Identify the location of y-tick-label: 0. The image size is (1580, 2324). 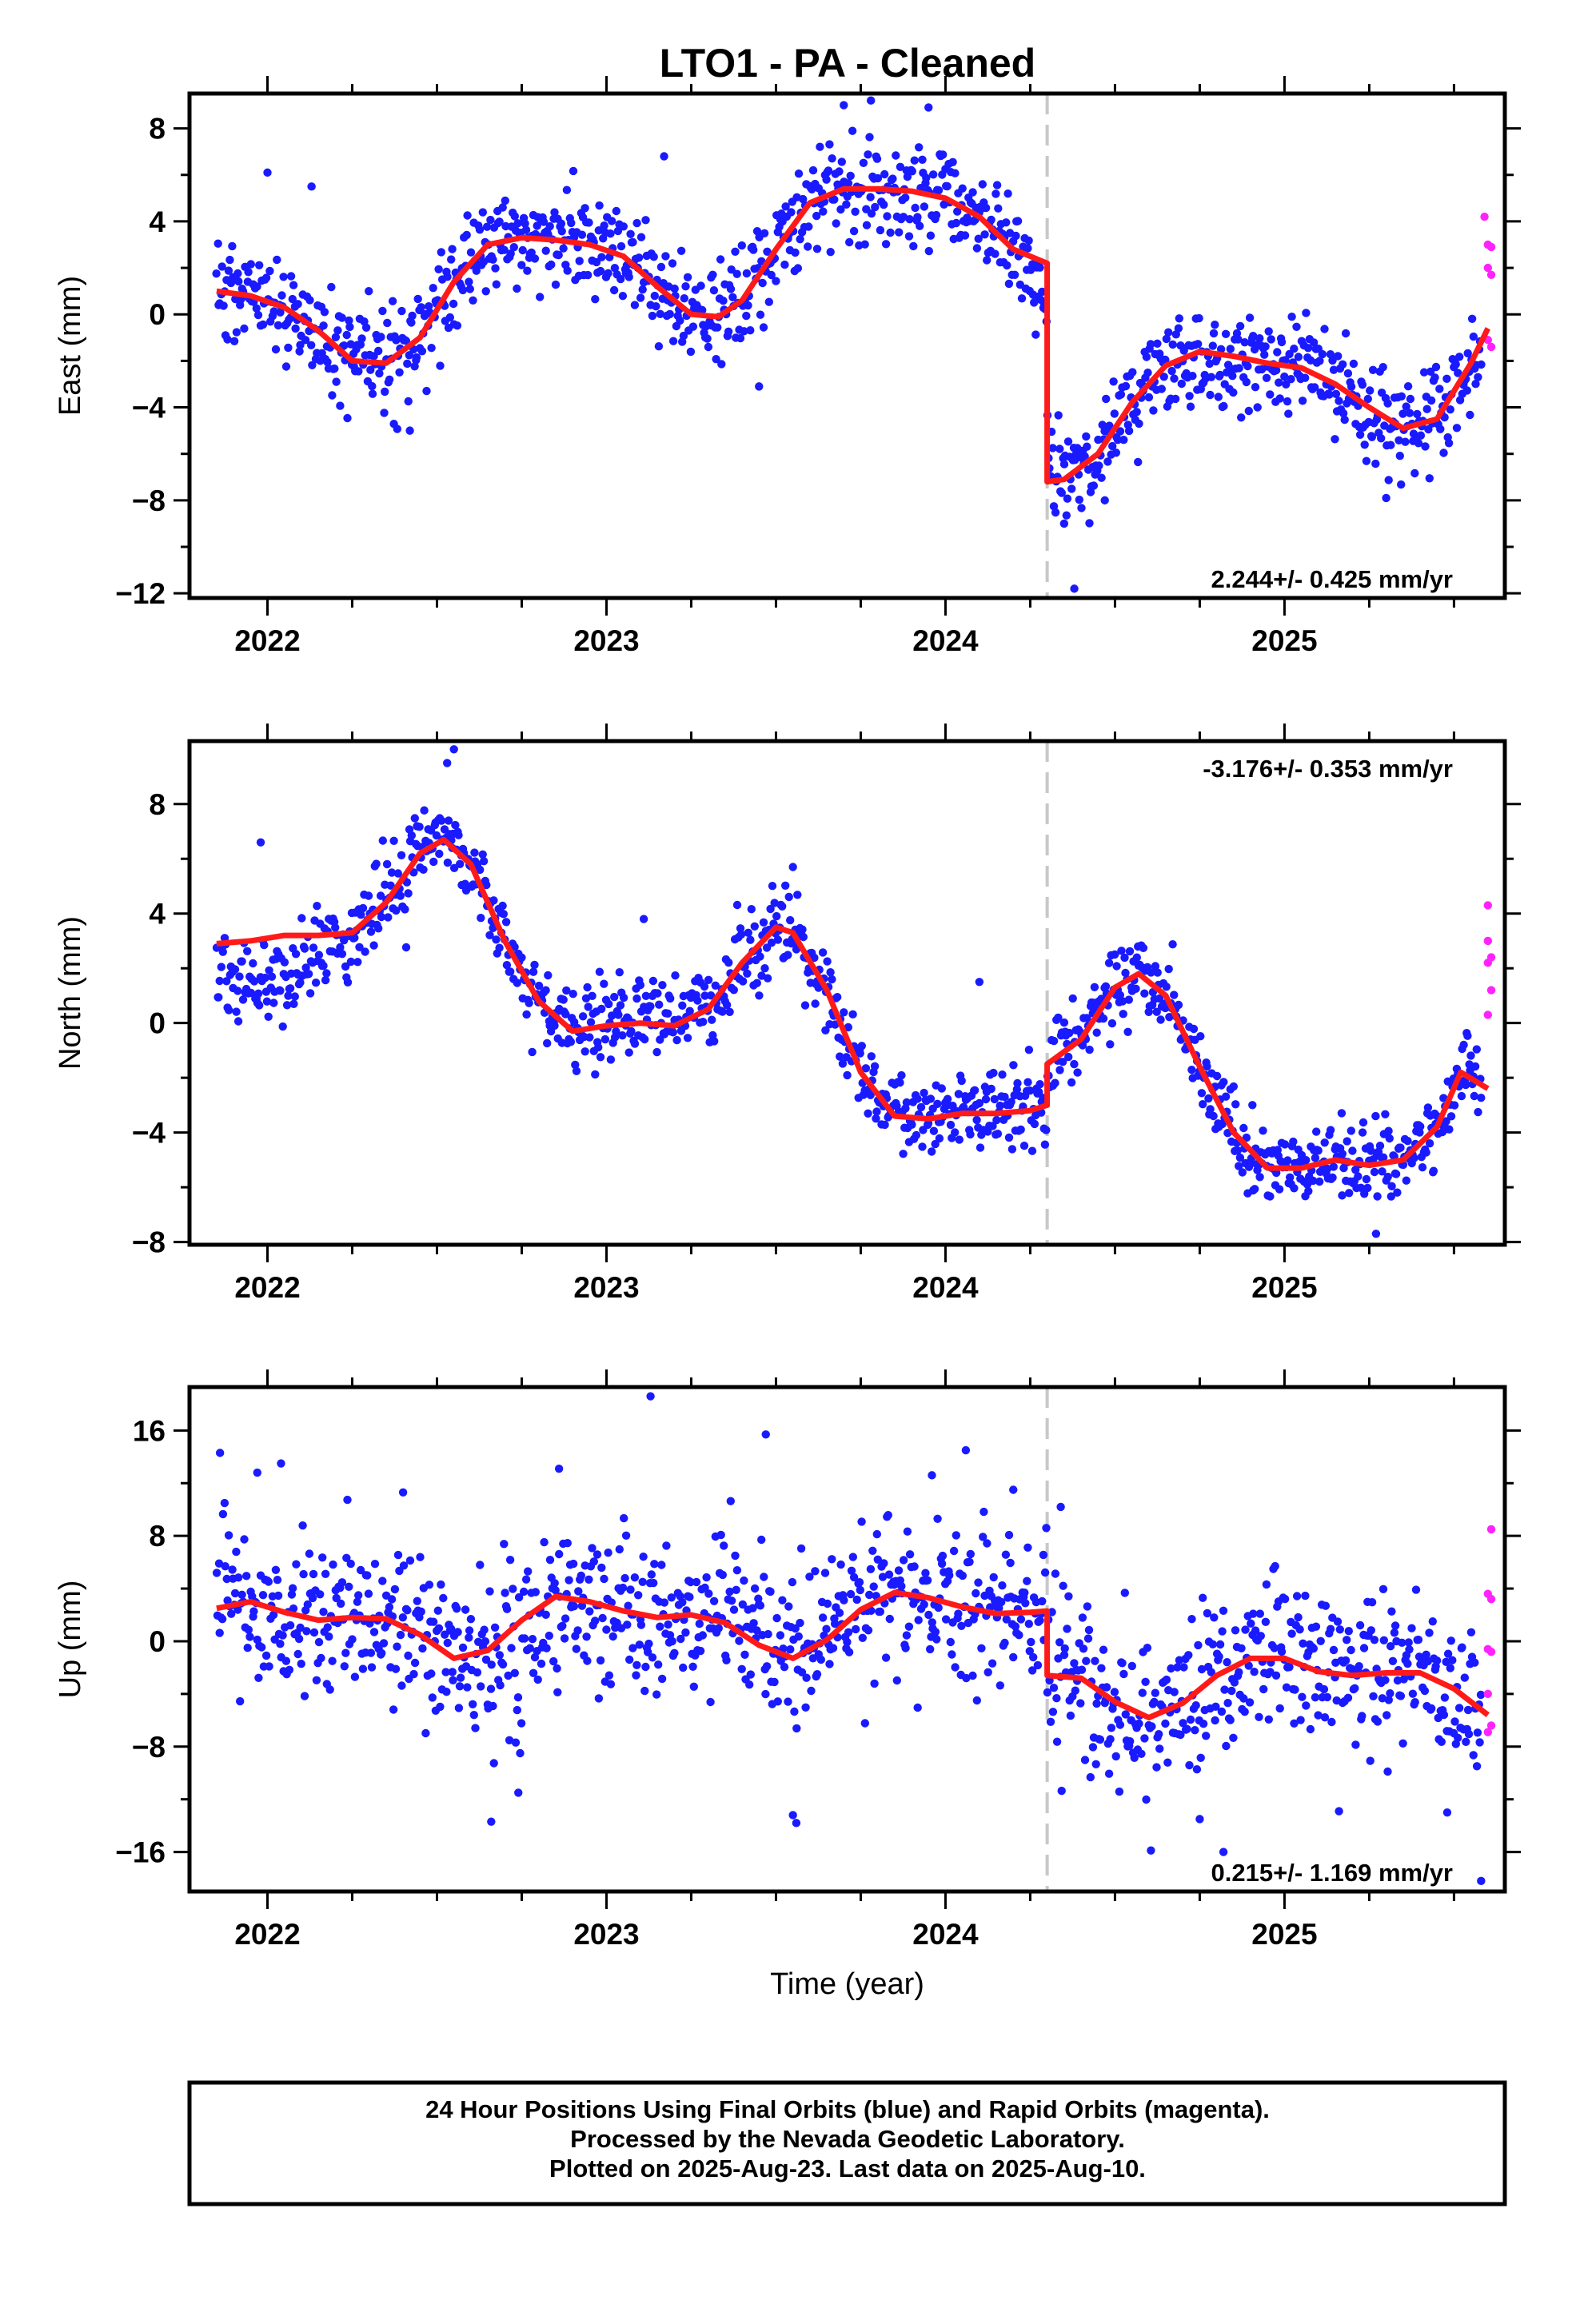
(157, 314).